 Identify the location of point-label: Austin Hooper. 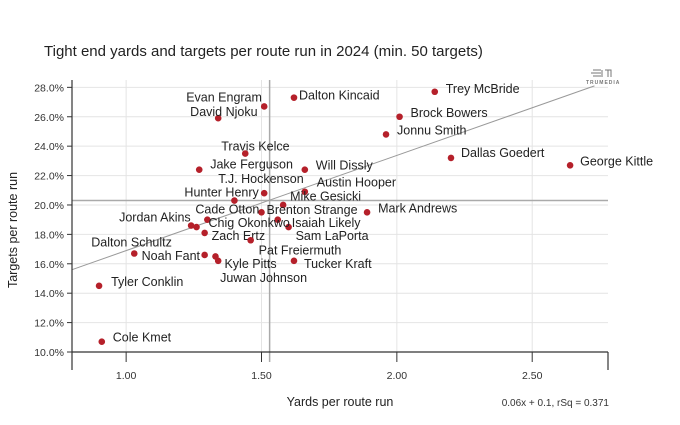
(356, 183).